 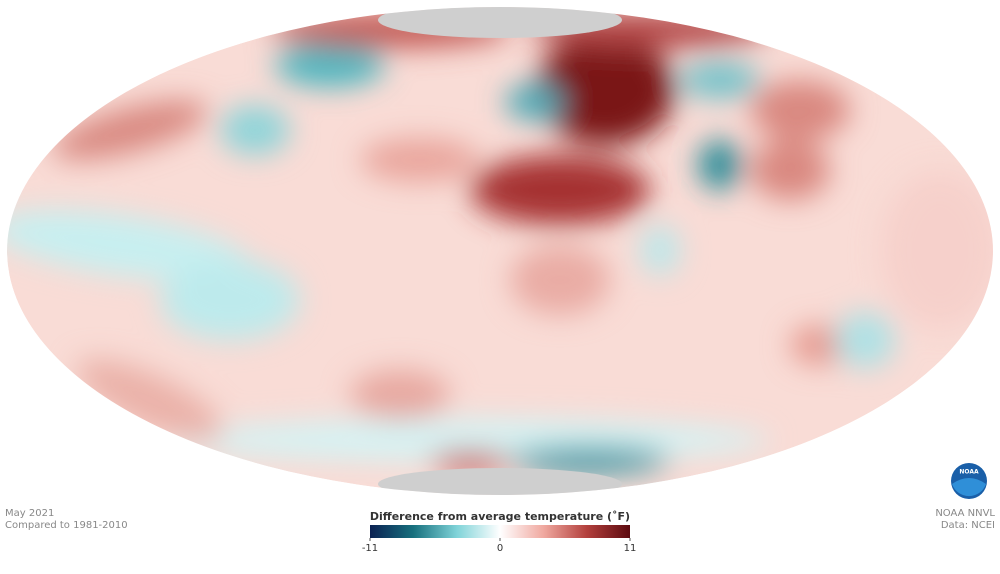 I want to click on colorbar, so click(x=500, y=531).